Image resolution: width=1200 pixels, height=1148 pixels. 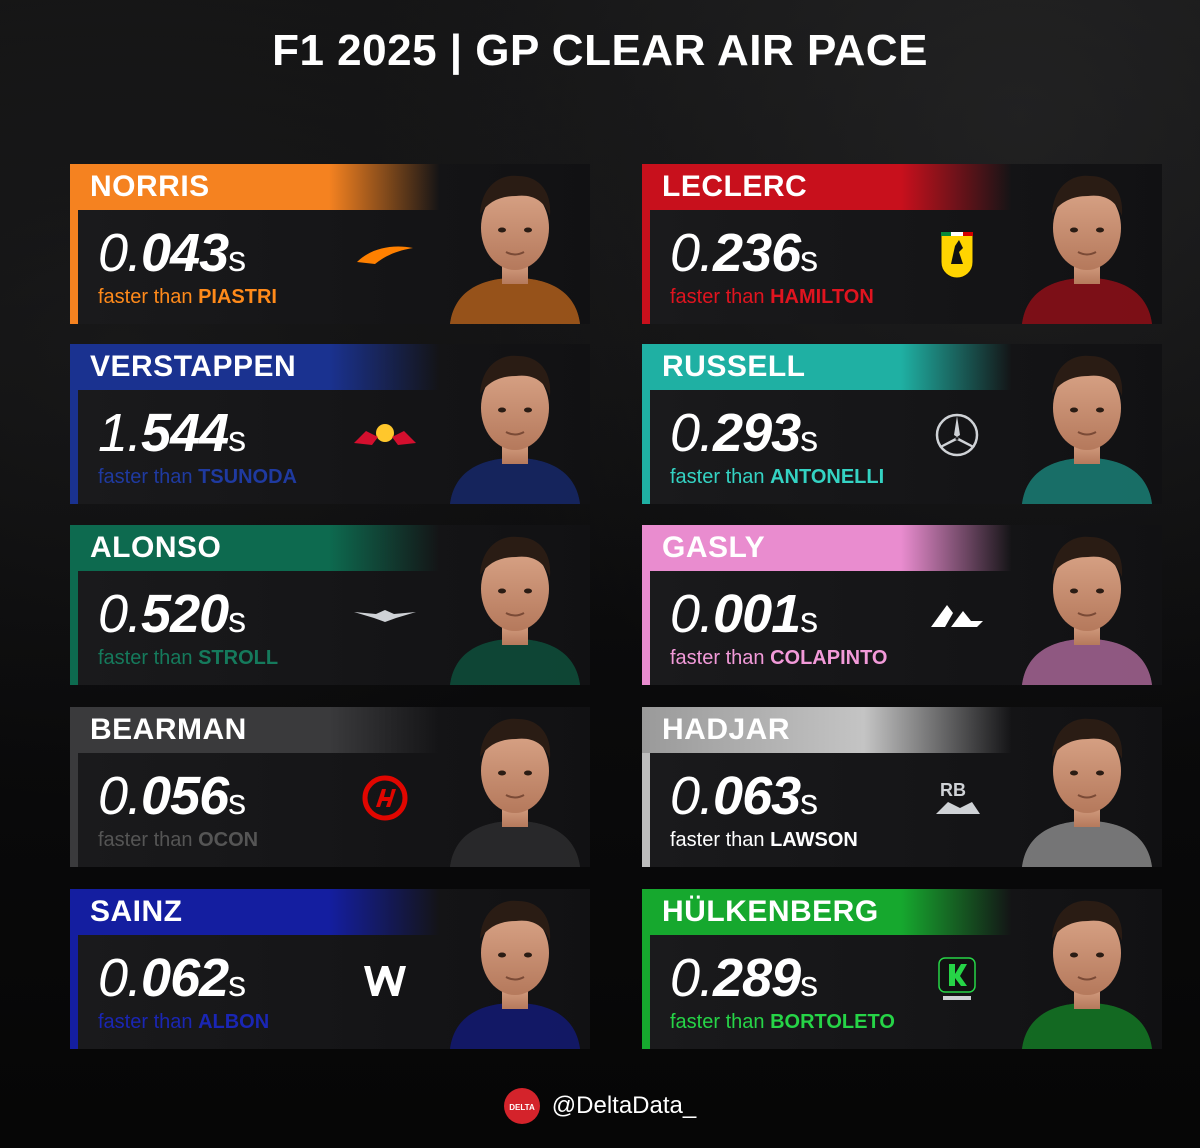 I want to click on gap-digits: 063, so click(x=757, y=796).